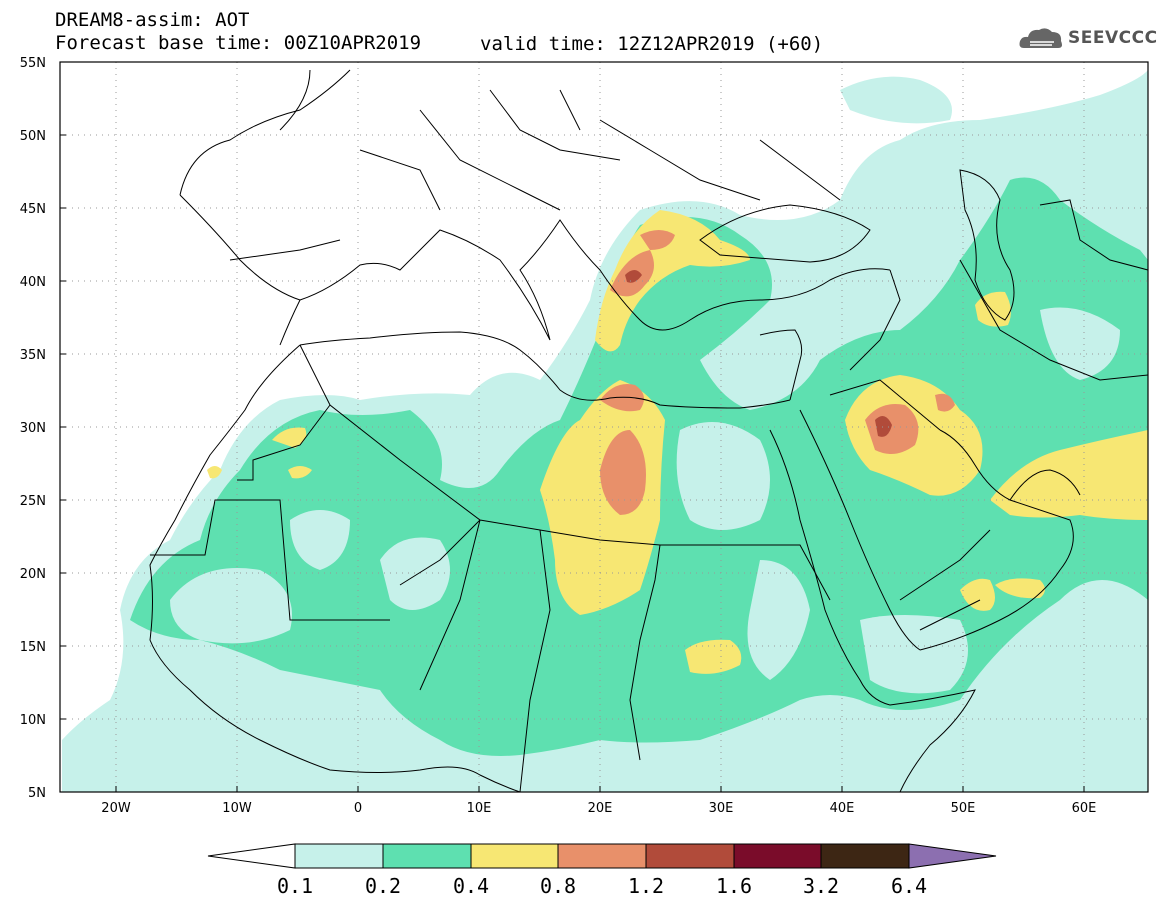  I want to click on colorbar-label-0.2: 0.2, so click(383, 886).